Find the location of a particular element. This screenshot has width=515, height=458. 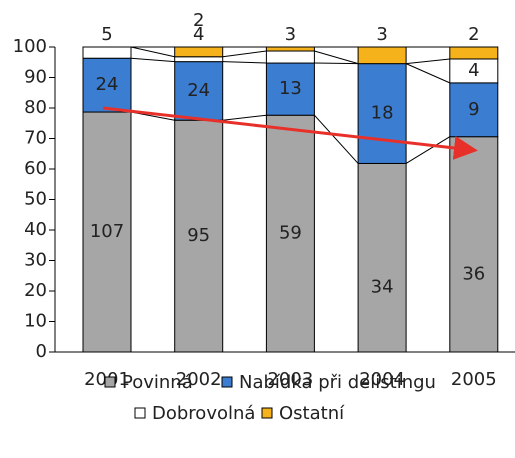

y-tick-label: 40 is located at coordinates (35, 229).